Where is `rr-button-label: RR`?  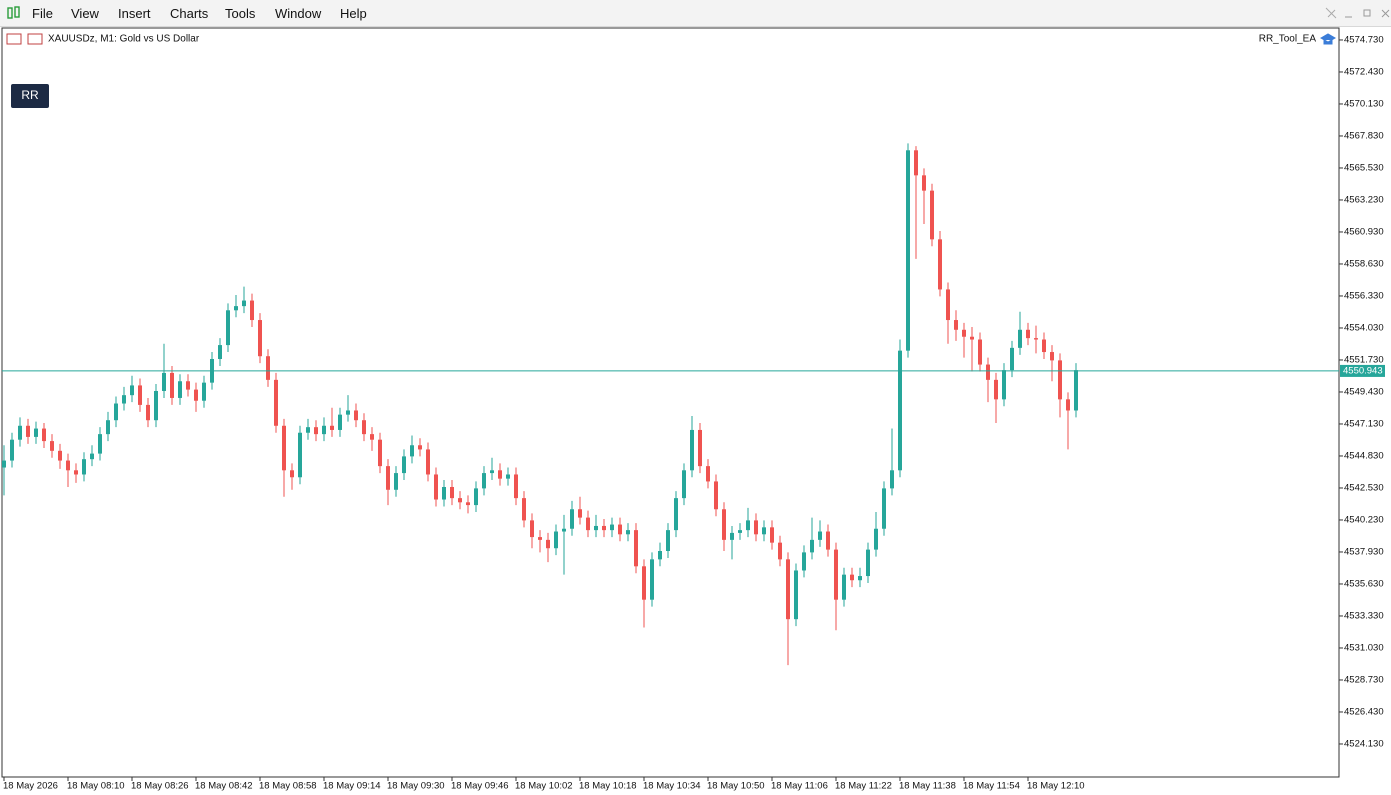
rr-button-label: RR is located at coordinates (30, 95).